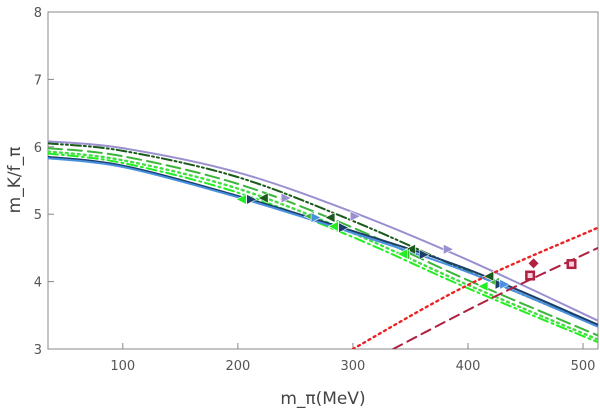 This screenshot has width=600, height=412. What do you see at coordinates (583, 366) in the screenshot?
I see `x-tick-label: 500` at bounding box center [583, 366].